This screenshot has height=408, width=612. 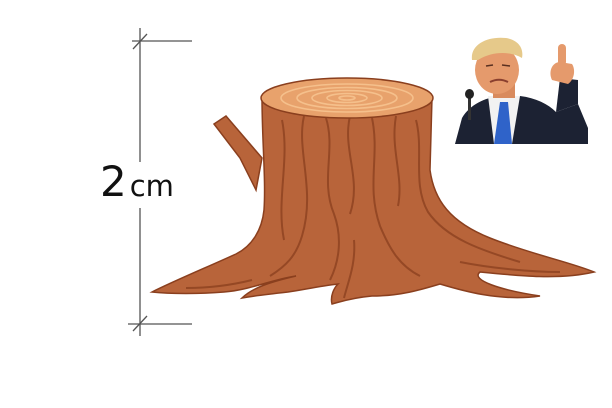 What do you see at coordinates (347, 98) in the screenshot?
I see `stump-rings` at bounding box center [347, 98].